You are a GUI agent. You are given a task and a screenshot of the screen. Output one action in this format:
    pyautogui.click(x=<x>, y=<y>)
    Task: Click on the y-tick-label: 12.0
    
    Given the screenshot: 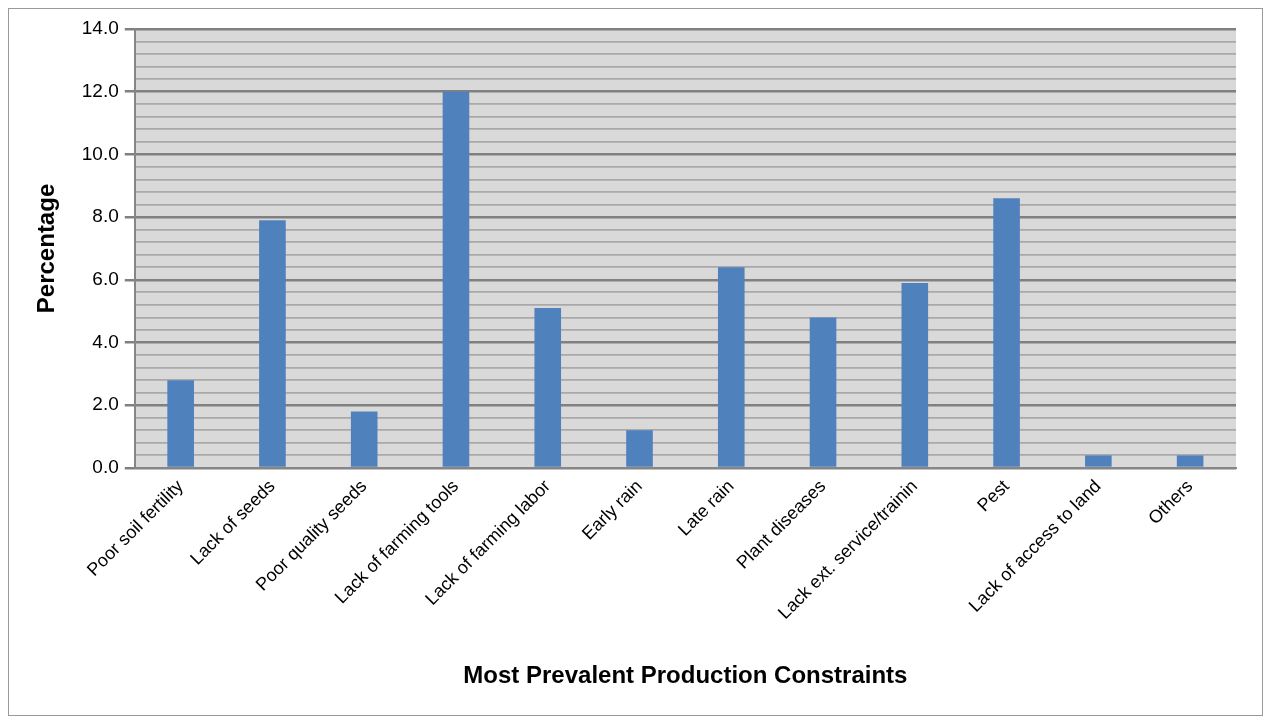 What is the action you would take?
    pyautogui.click(x=100, y=90)
    